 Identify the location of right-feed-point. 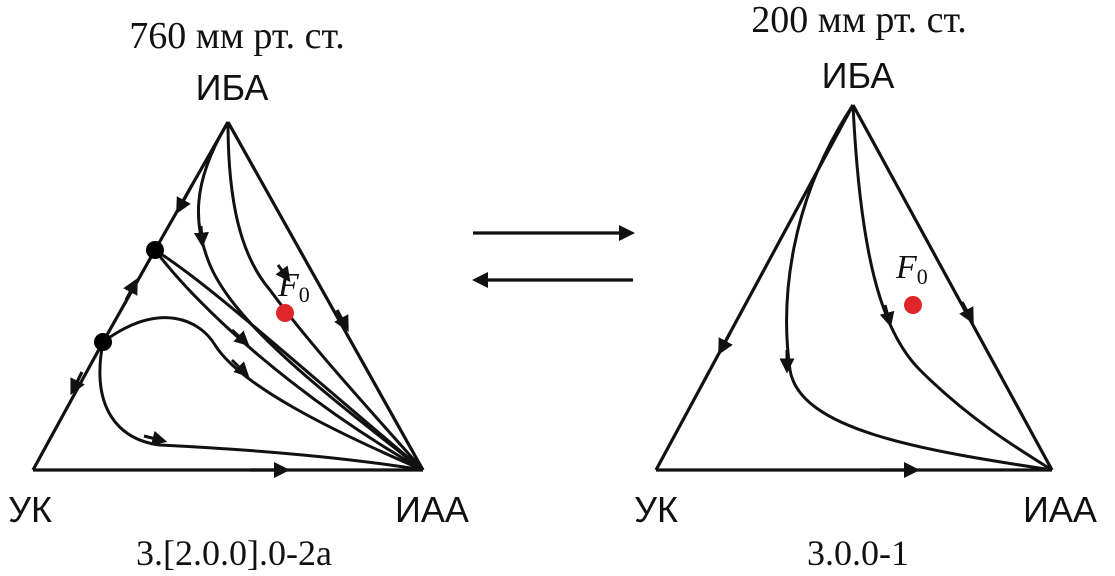
(913, 305).